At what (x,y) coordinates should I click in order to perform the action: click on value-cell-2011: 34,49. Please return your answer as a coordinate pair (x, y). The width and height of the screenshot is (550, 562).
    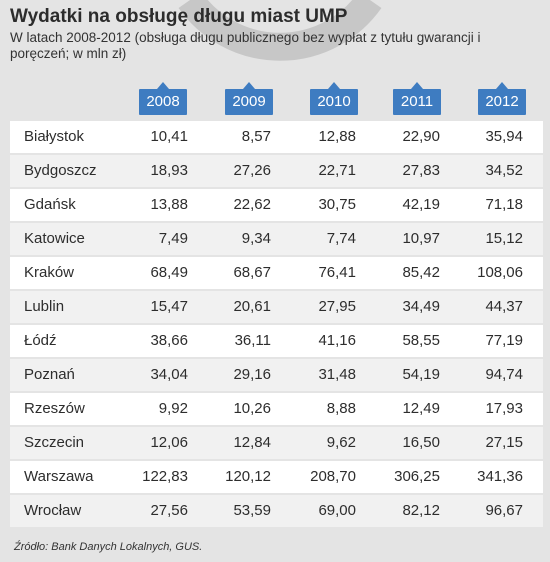
    Looking at the image, I should click on (421, 306).